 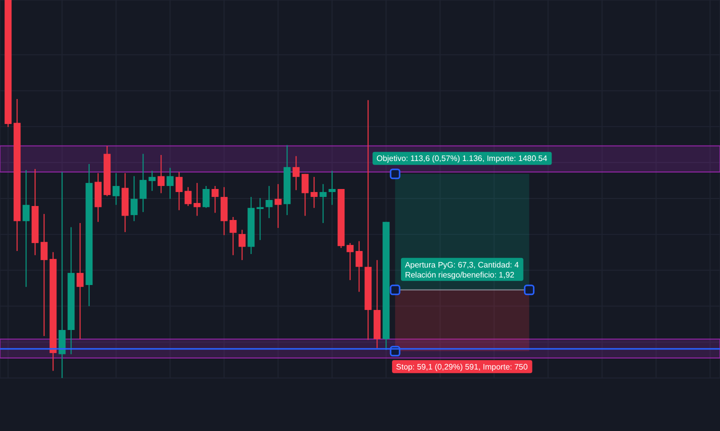 I want to click on band-label: Objetivo: 113,6 (0,57%) 1.136, Importe: 1480.54, so click(x=462, y=159).